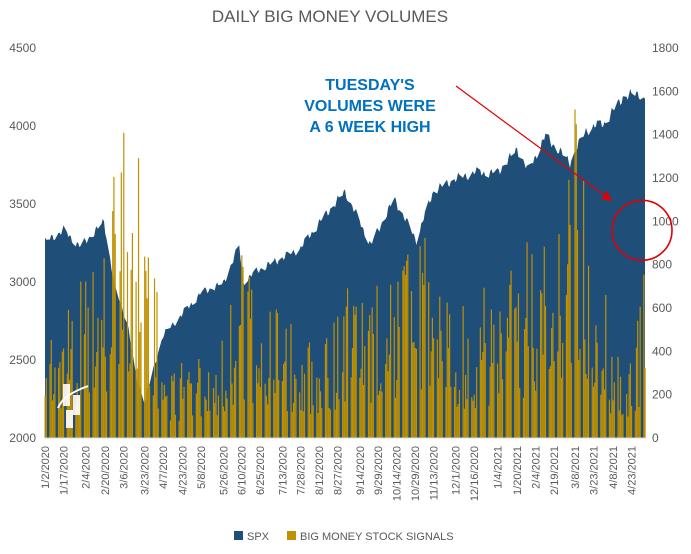 This screenshot has height=554, width=691. Describe the element at coordinates (361, 470) in the screenshot. I see `x-tick-label: 9/14/2020` at that location.